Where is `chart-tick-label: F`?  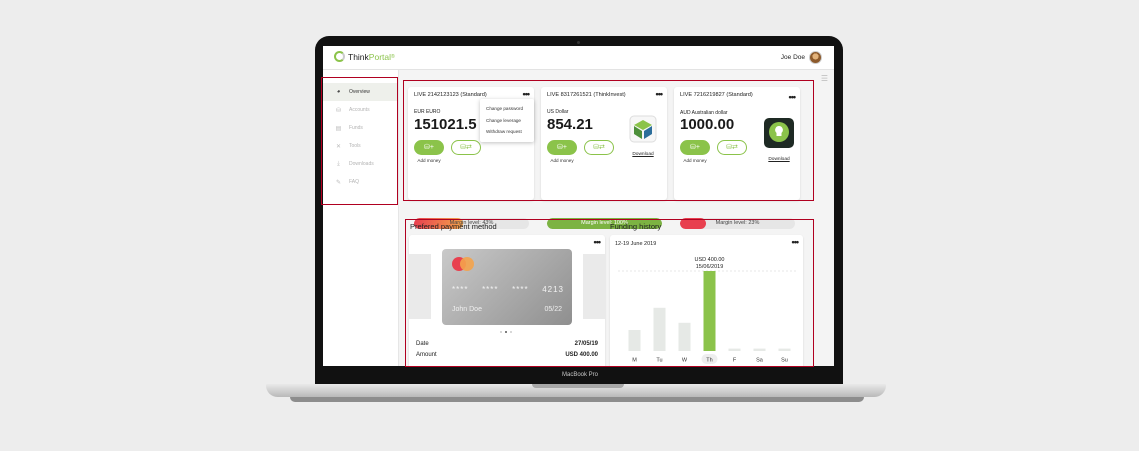
chart-tick-label: F is located at coordinates (735, 361).